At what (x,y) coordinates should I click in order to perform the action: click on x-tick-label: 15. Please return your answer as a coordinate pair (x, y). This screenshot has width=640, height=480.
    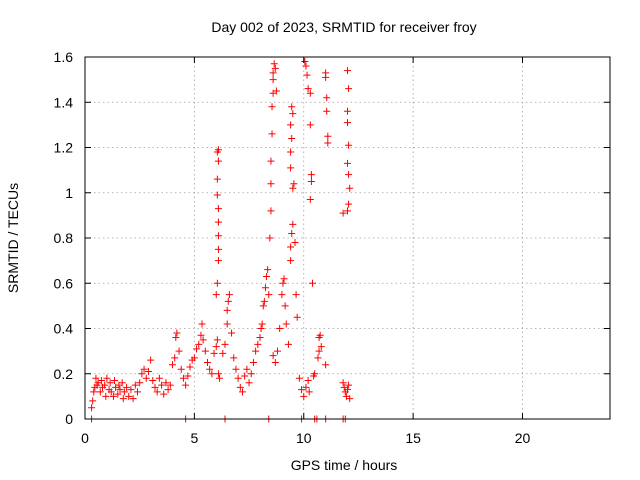
    Looking at the image, I should click on (413, 438).